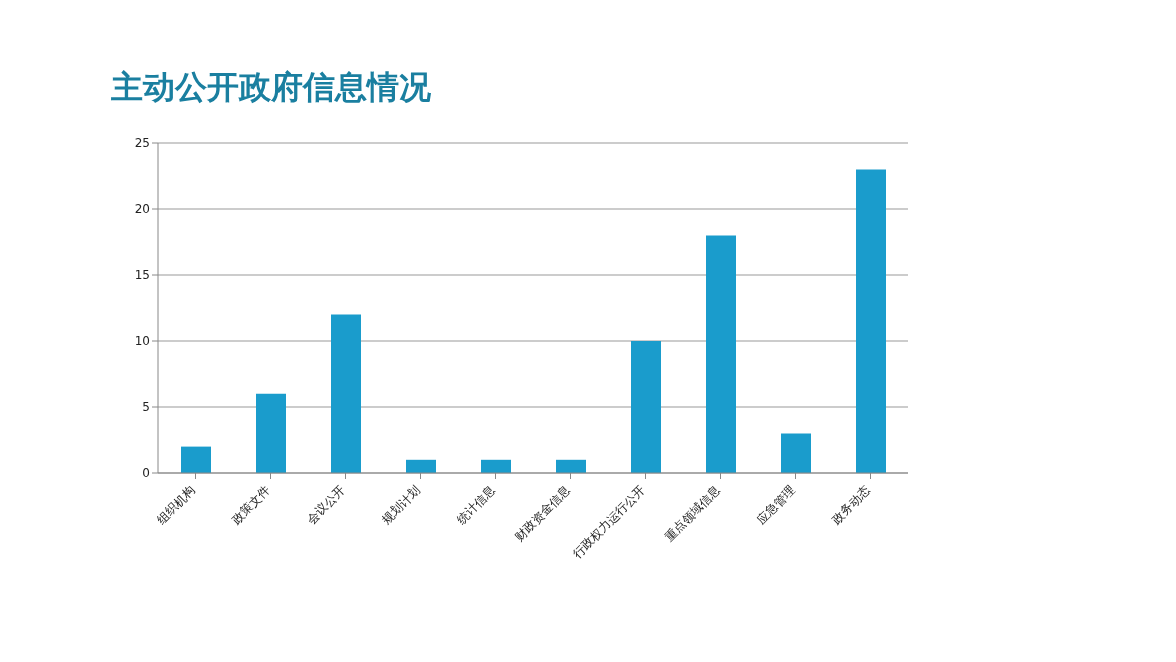 This screenshot has width=1176, height=662. What do you see at coordinates (271, 87) in the screenshot?
I see `chart-title: 主动公开政府信息情况` at bounding box center [271, 87].